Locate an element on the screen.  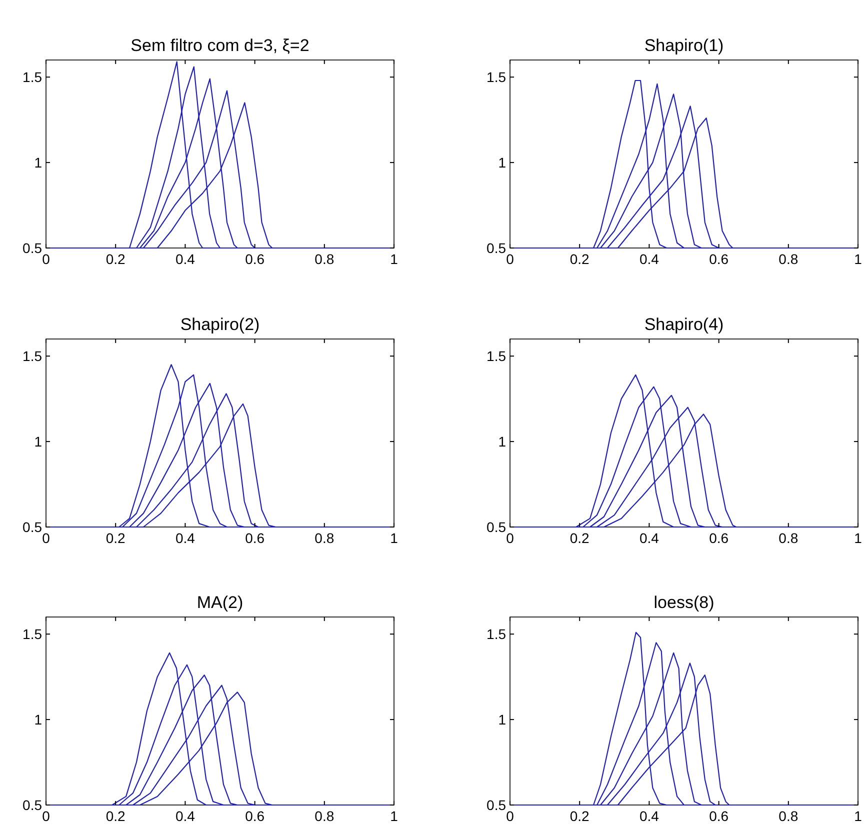
chart-title: Sem filtro com d=3, ξ=2 is located at coordinates (220, 45).